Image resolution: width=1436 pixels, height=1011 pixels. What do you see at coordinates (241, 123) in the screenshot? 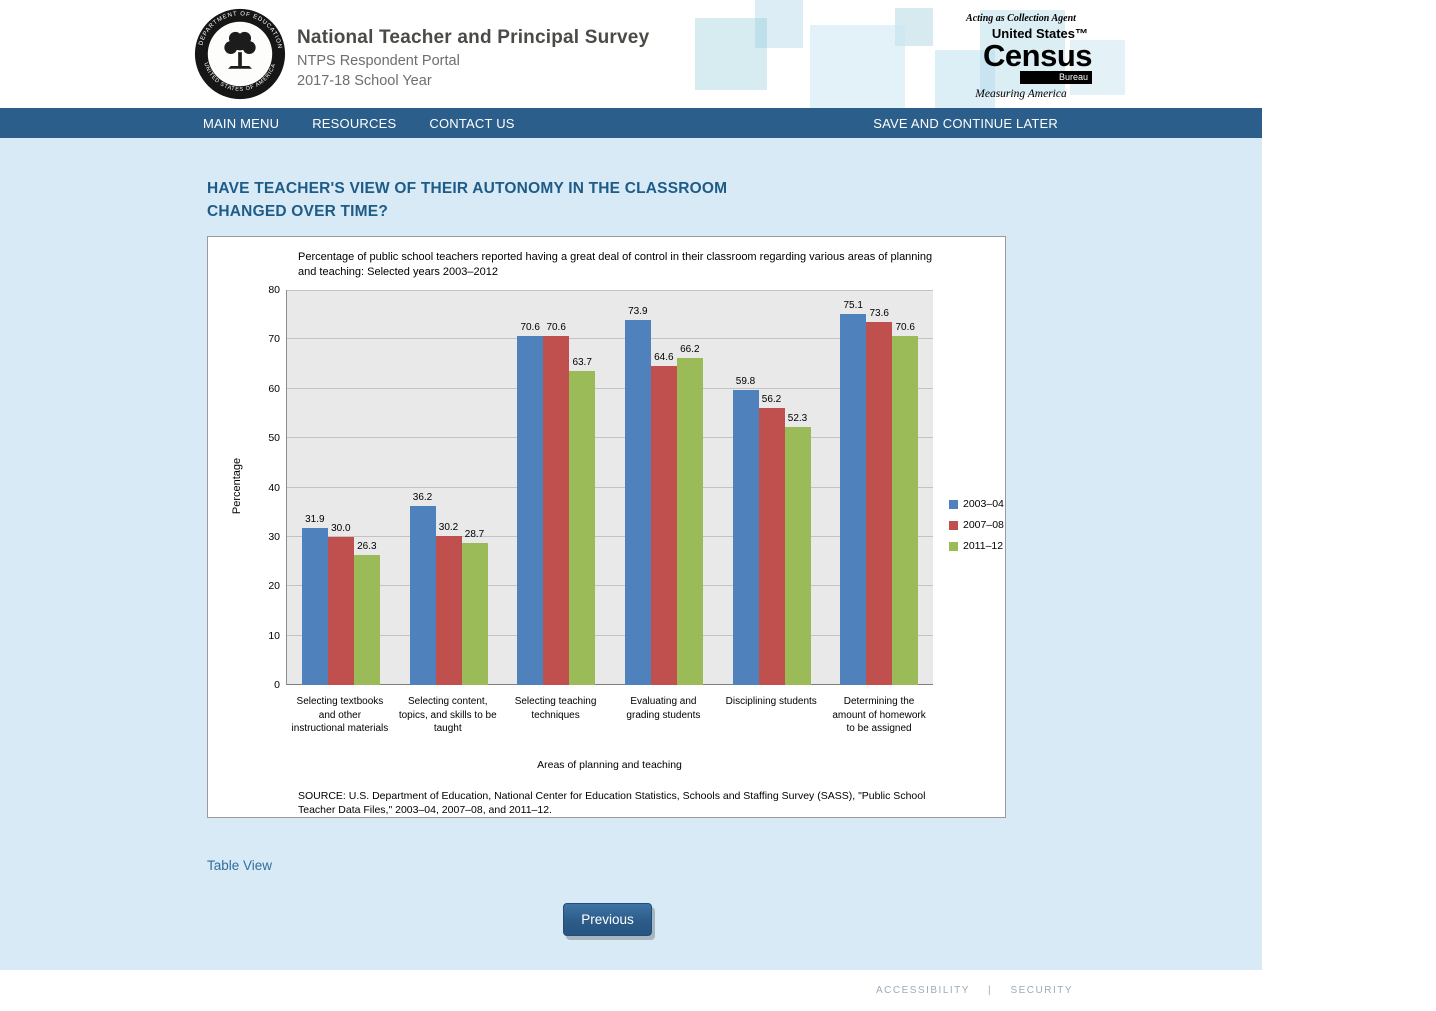
I see `nav-main-menu: MAIN MENU` at bounding box center [241, 123].